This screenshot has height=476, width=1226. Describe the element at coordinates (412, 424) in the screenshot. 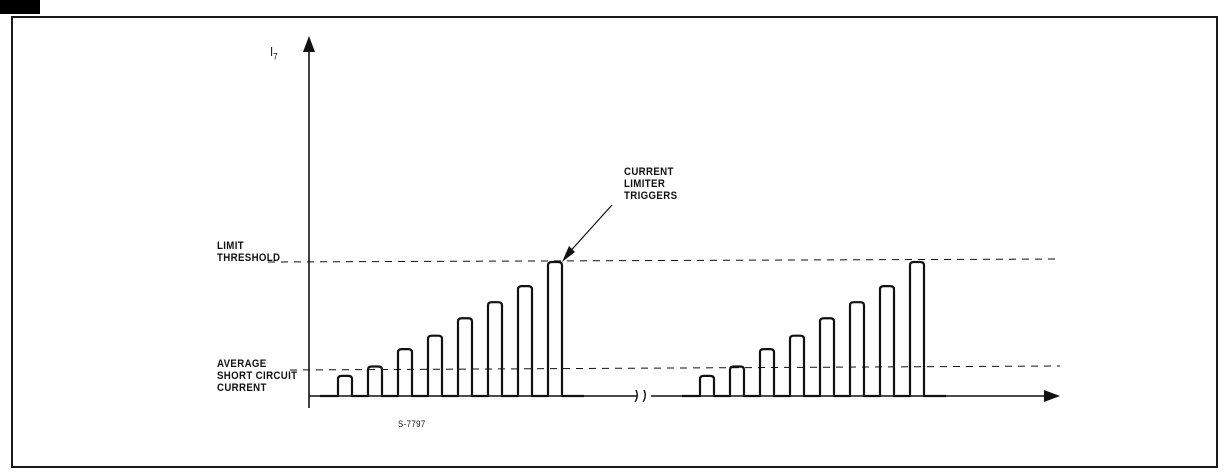

I see `figure-code: S-7797` at that location.